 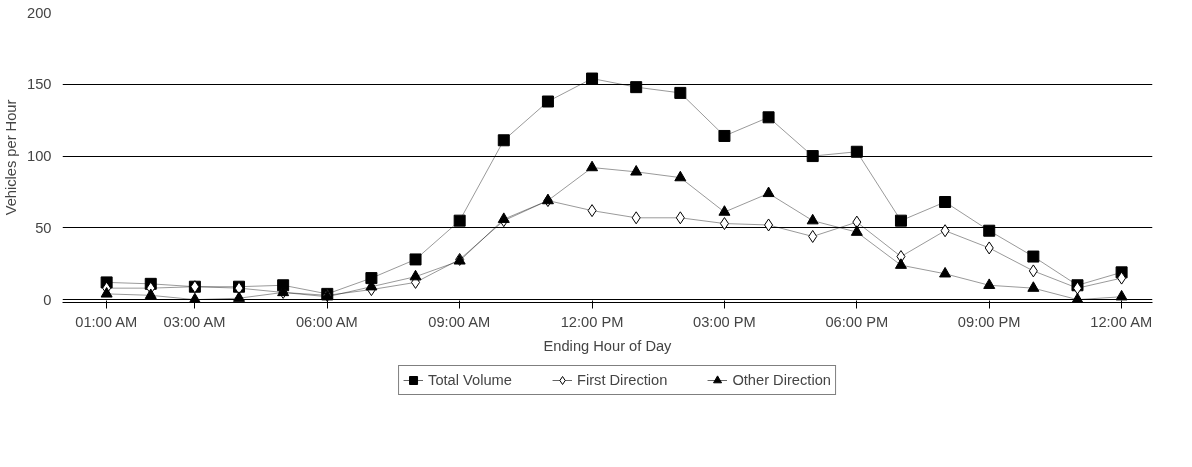 What do you see at coordinates (106, 321) in the screenshot?
I see `x-tick-label: 01:00 AM` at bounding box center [106, 321].